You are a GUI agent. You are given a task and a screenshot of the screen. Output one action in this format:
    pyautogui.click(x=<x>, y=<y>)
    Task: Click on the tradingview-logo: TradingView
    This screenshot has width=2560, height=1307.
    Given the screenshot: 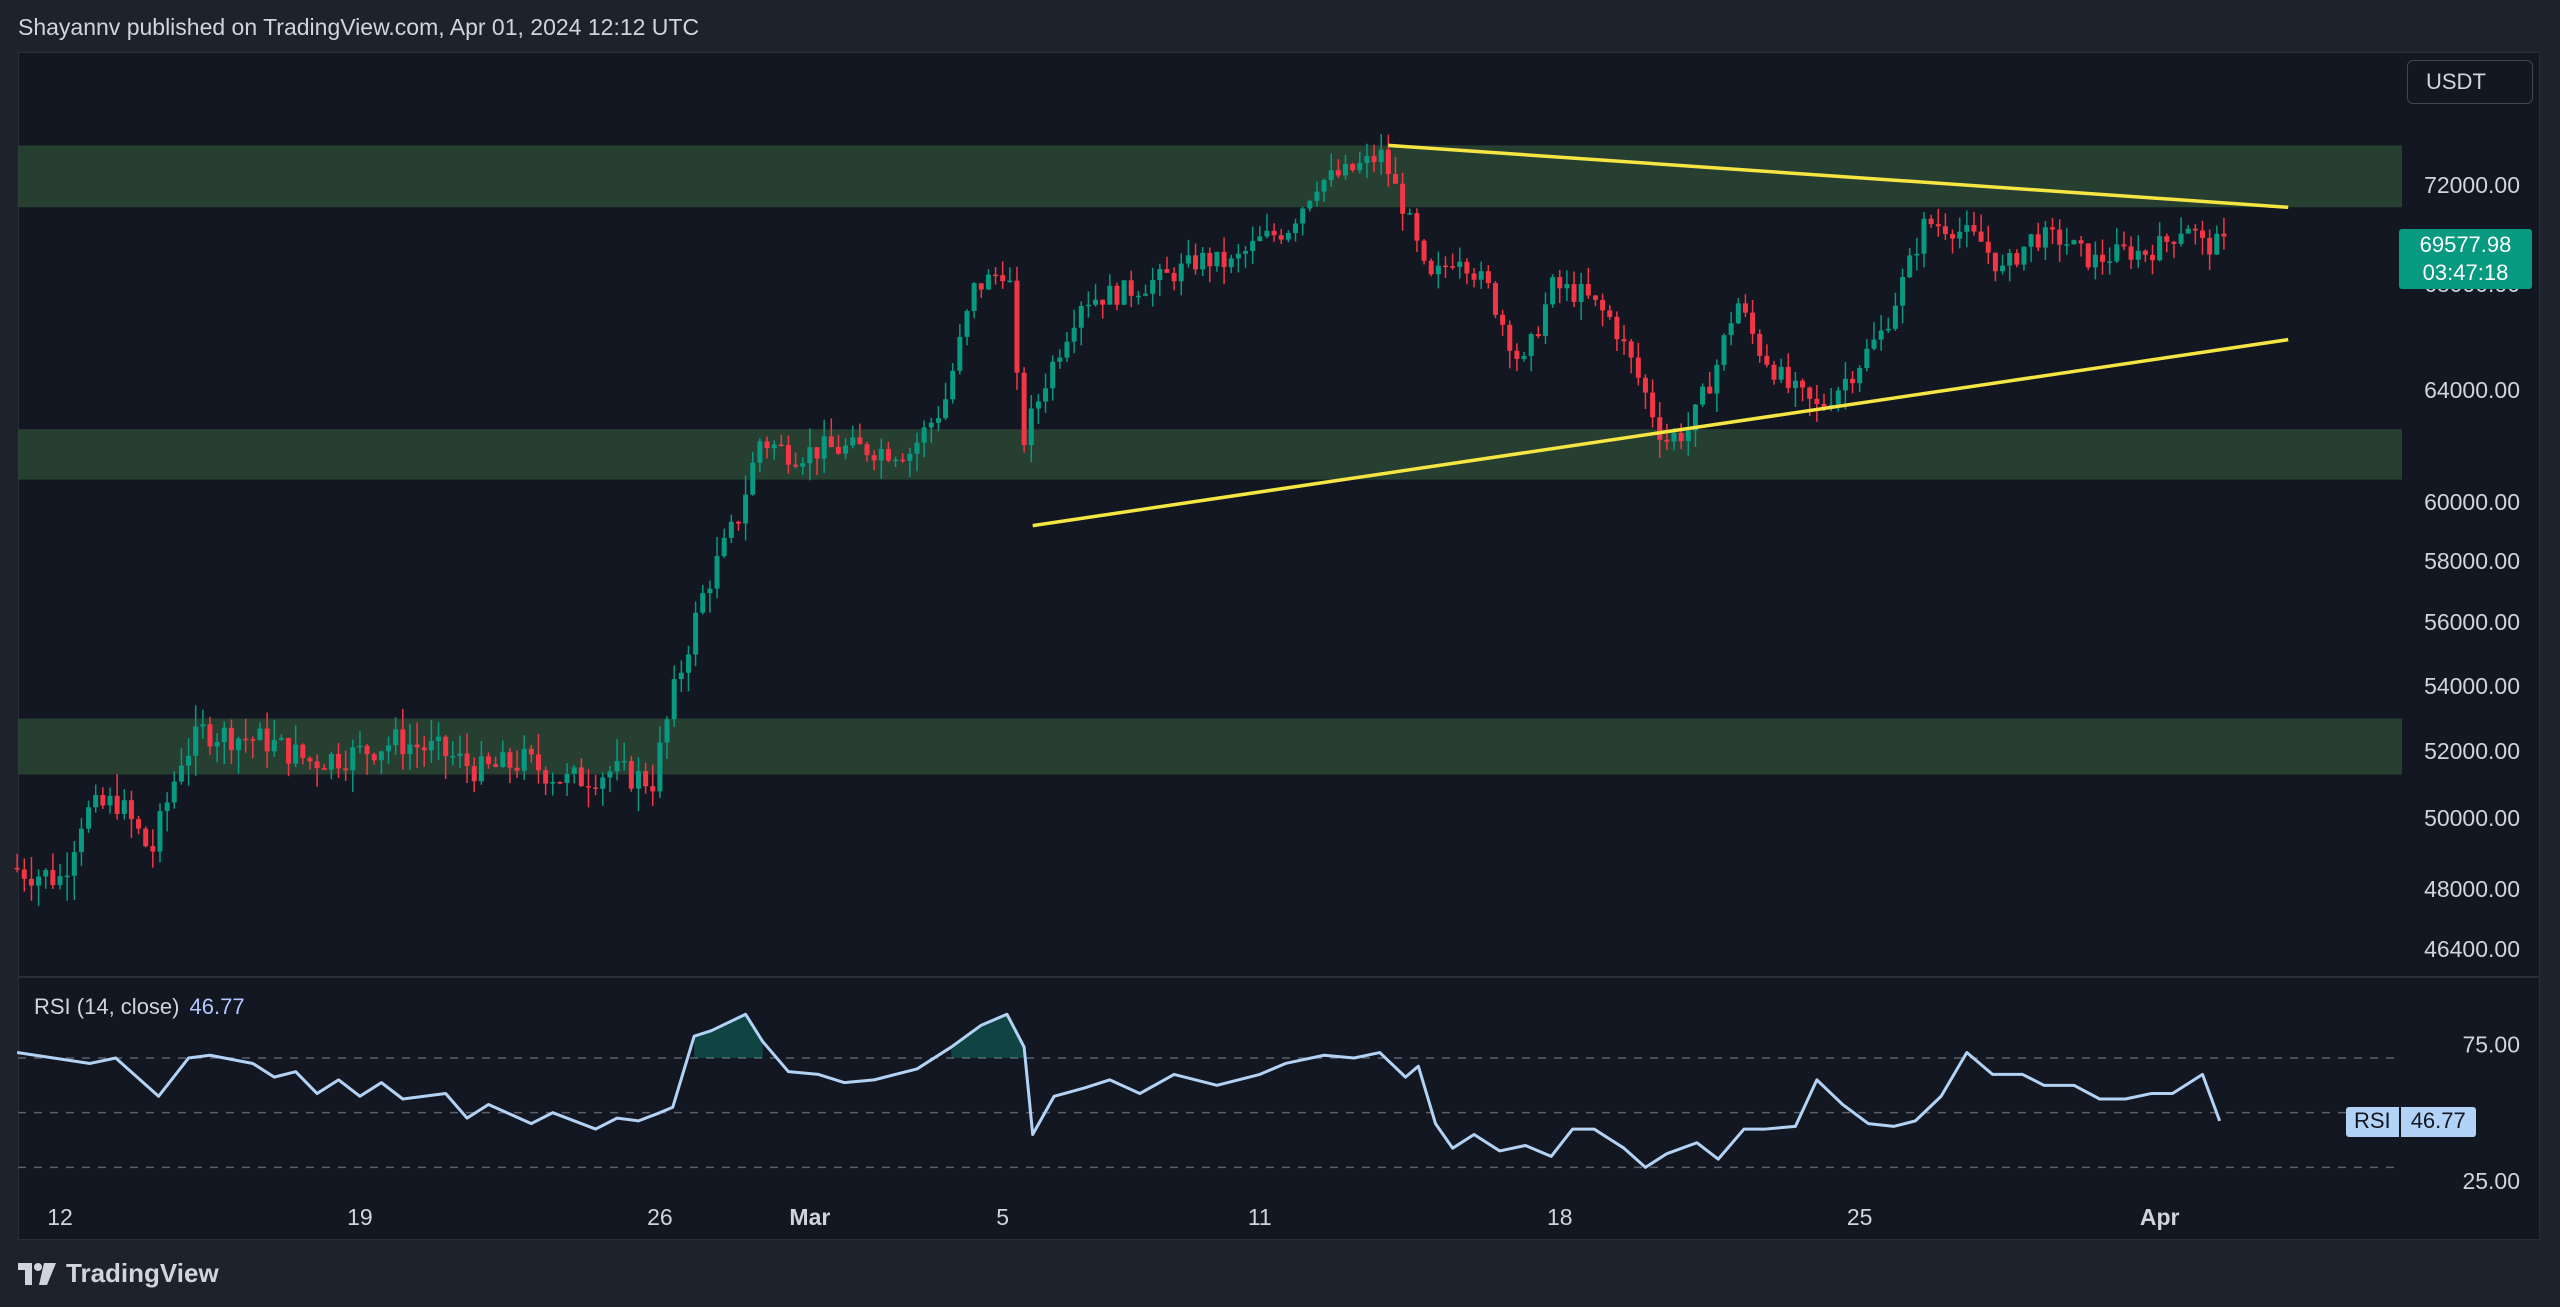 What is the action you would take?
    pyautogui.click(x=118, y=1273)
    